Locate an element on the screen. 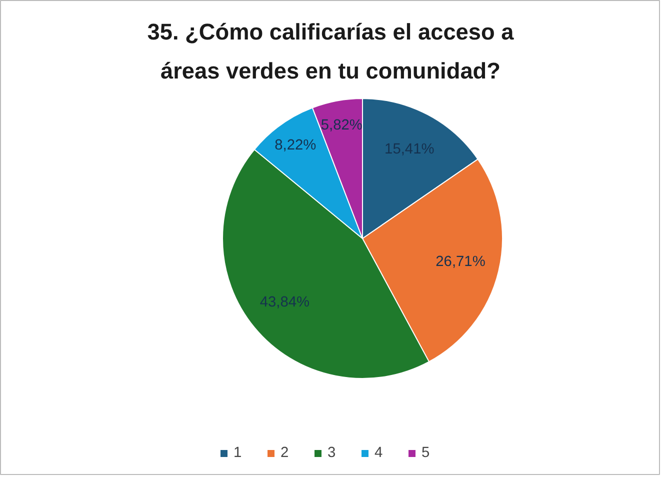  data-label: 5,82% is located at coordinates (341, 126).